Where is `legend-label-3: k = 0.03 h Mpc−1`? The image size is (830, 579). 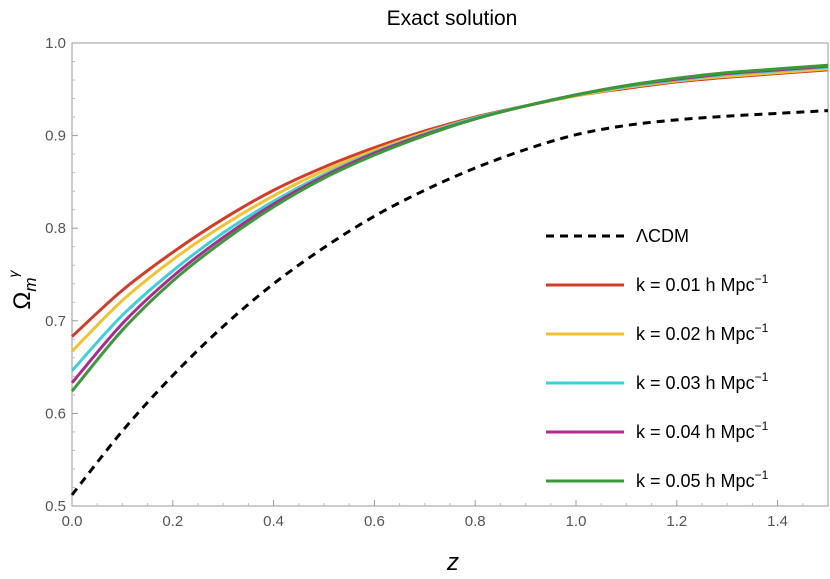
legend-label-3: k = 0.03 h Mpc−1 is located at coordinates (702, 381).